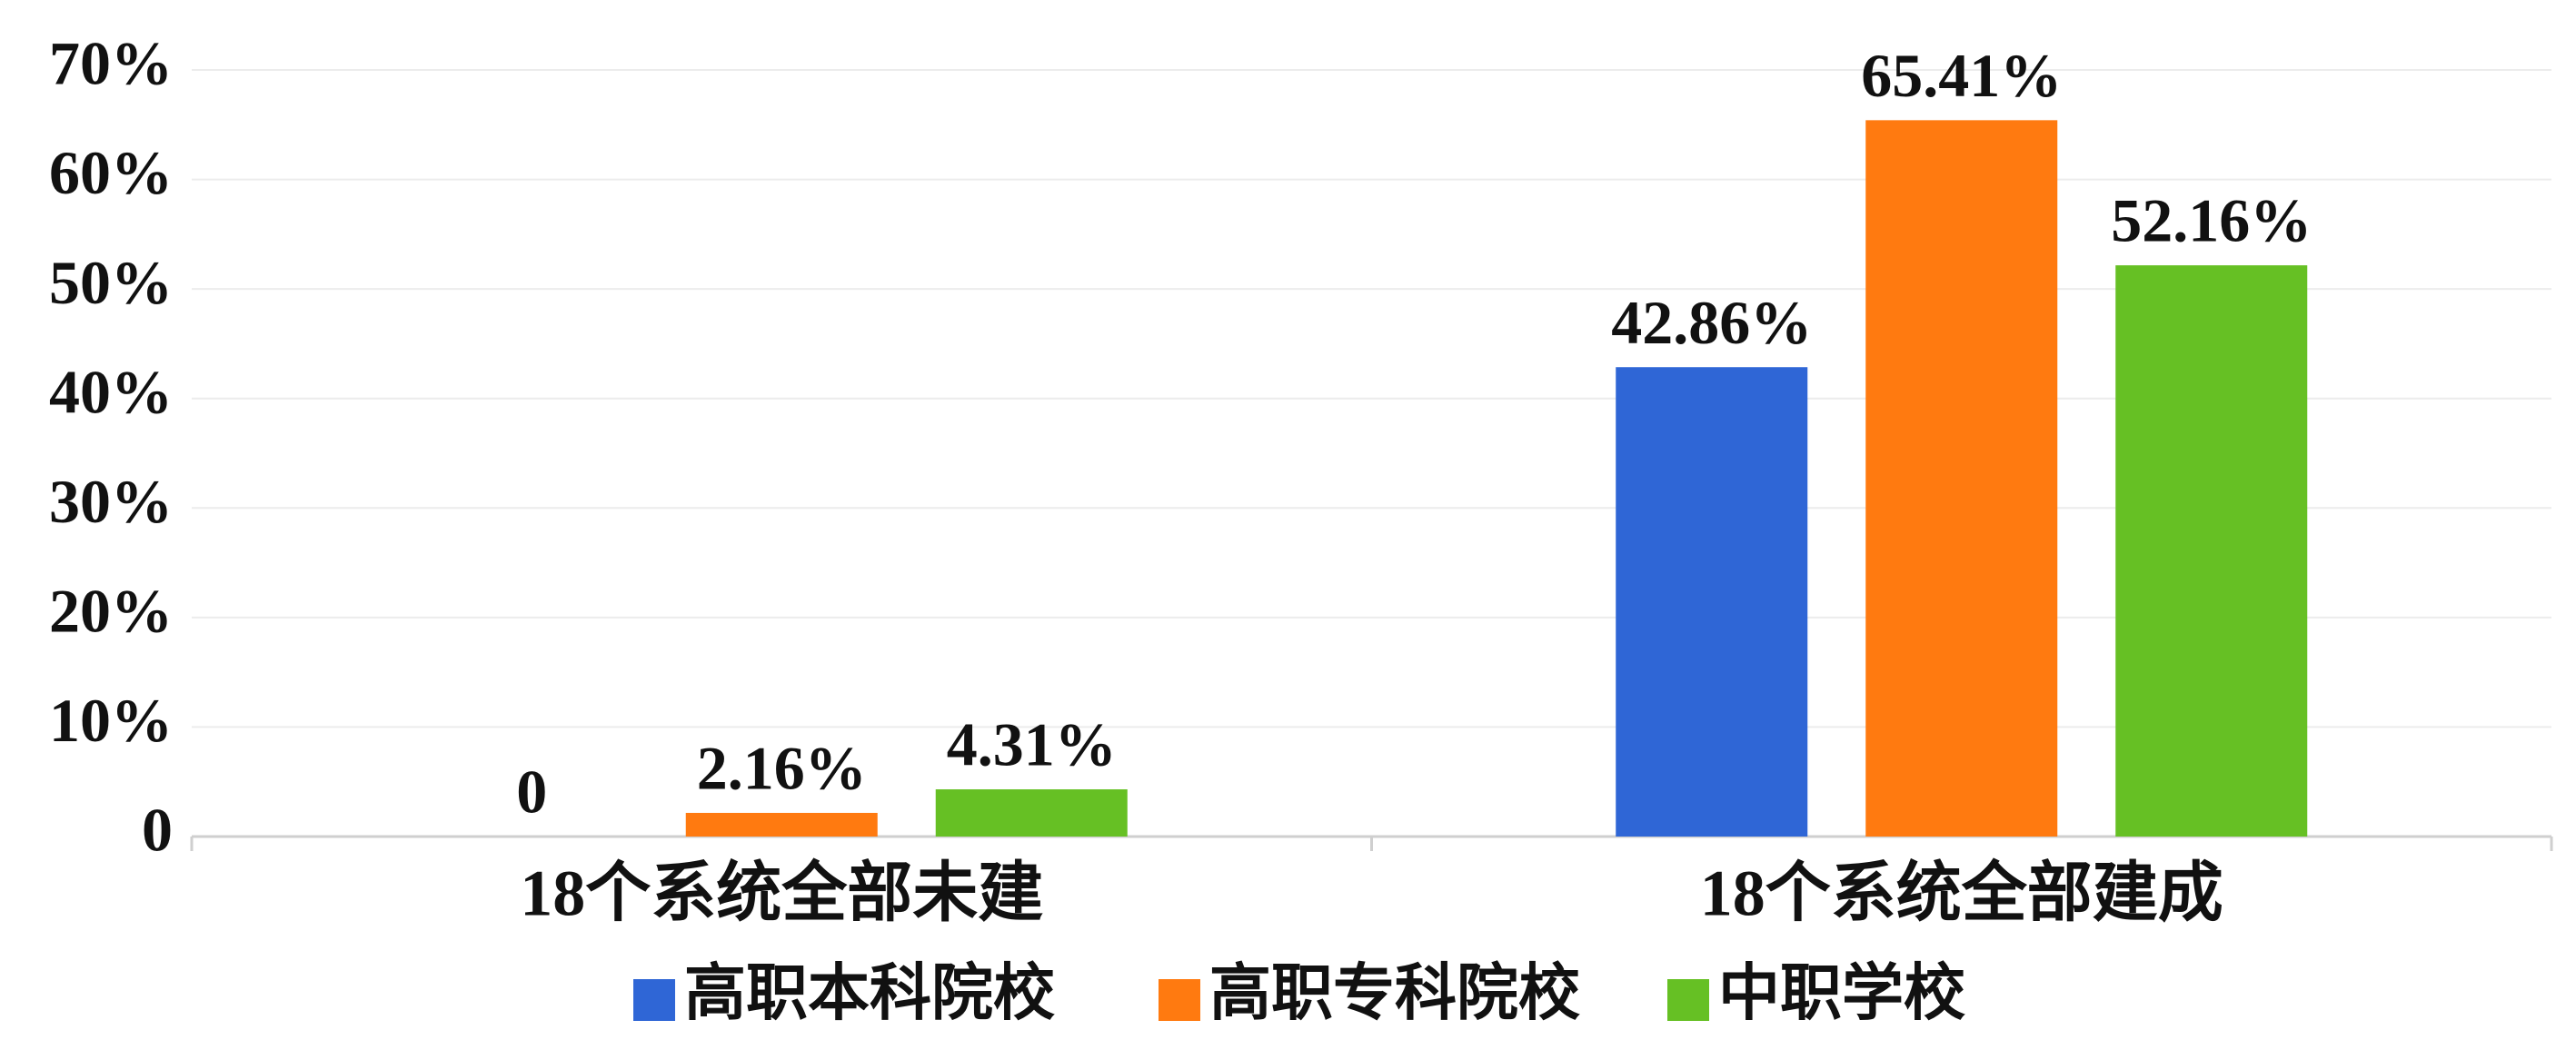 Image resolution: width=2576 pixels, height=1040 pixels. I want to click on value-label: 42.86%, so click(1711, 323).